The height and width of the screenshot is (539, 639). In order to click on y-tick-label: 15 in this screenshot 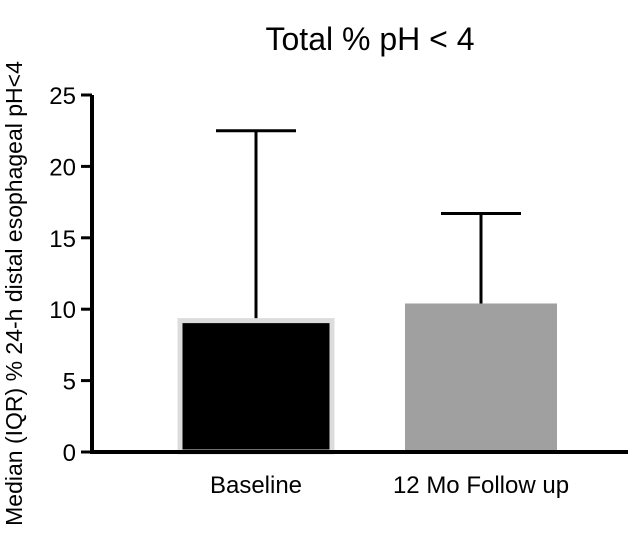, I will do `click(62, 239)`.